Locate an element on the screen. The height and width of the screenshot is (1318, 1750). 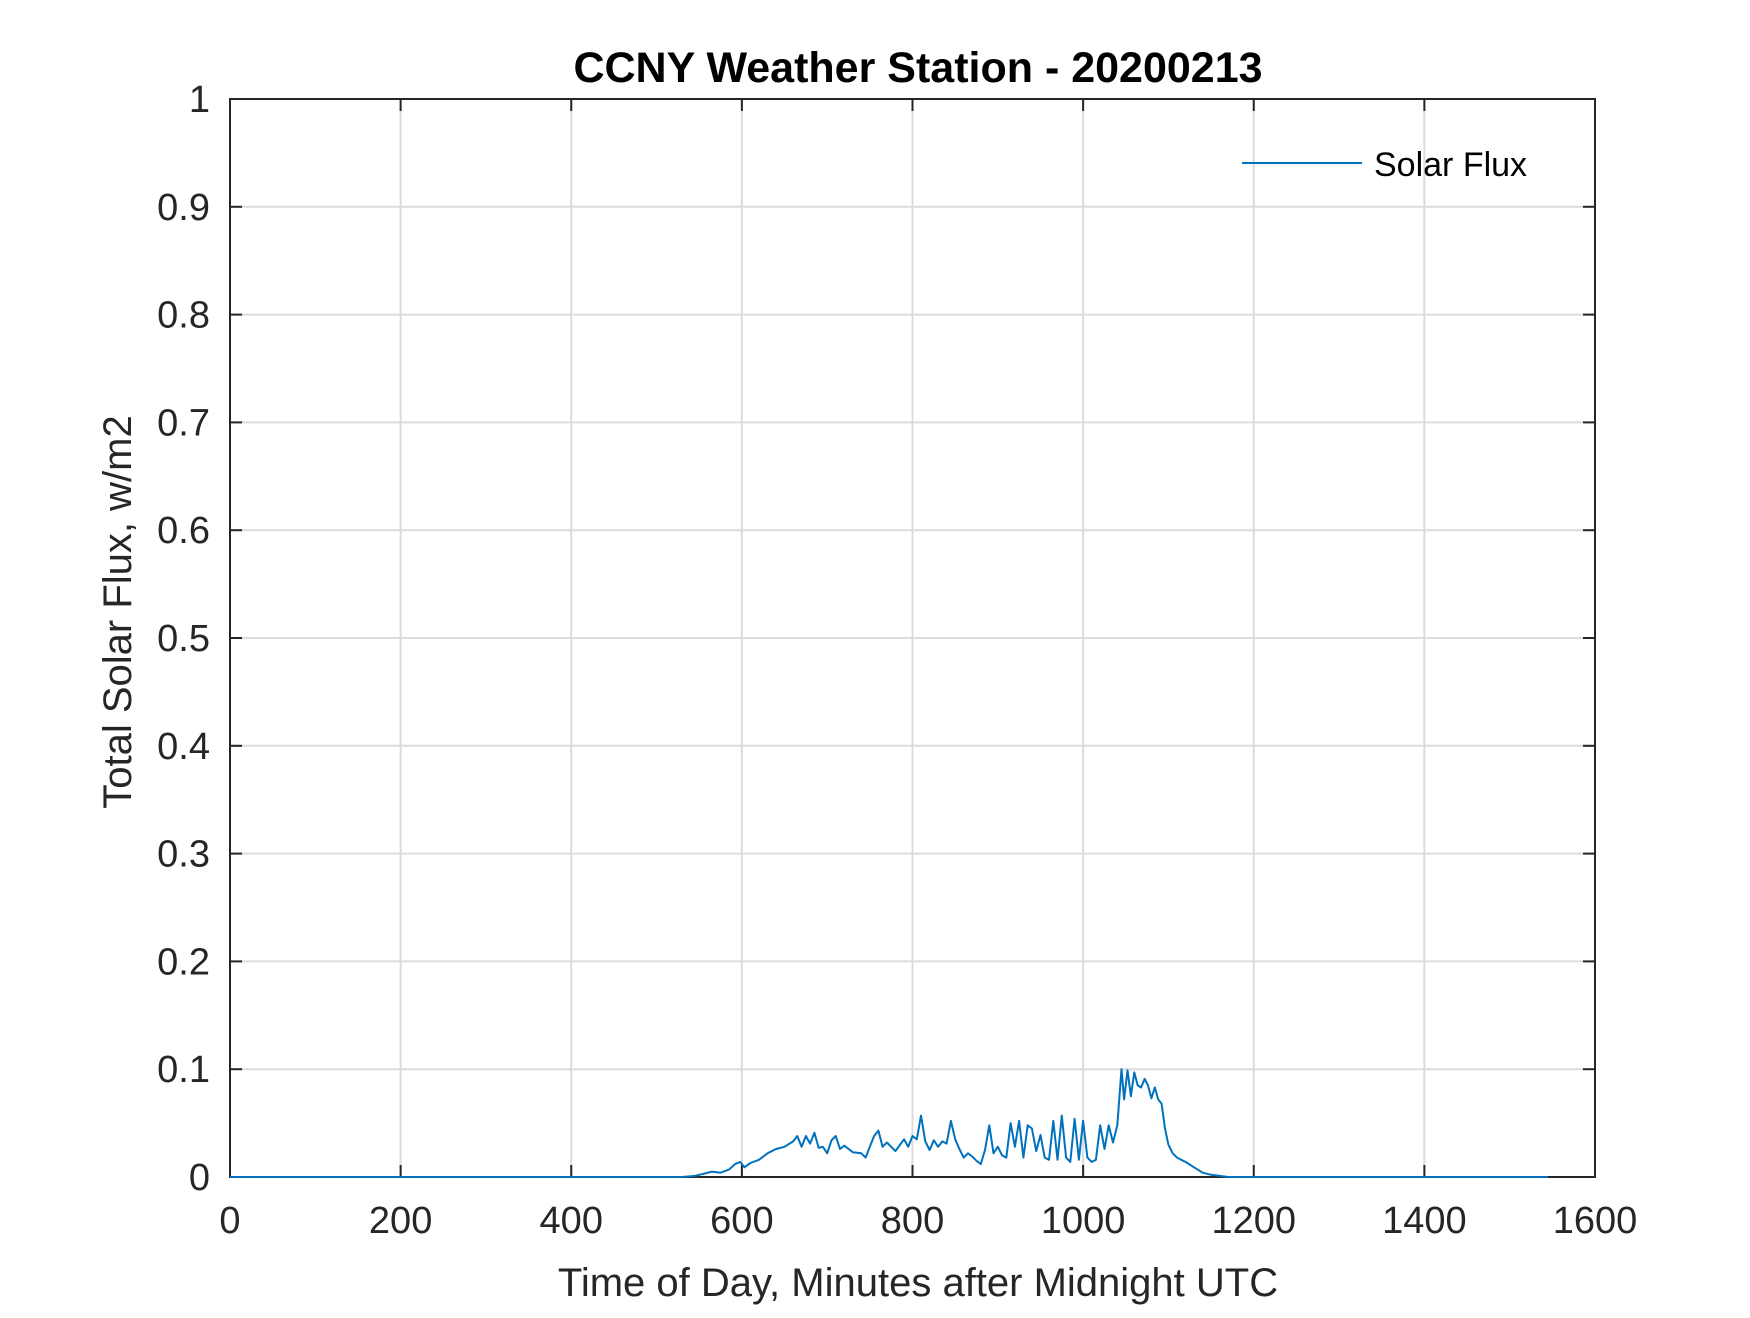
series-group is located at coordinates (889, 1123).